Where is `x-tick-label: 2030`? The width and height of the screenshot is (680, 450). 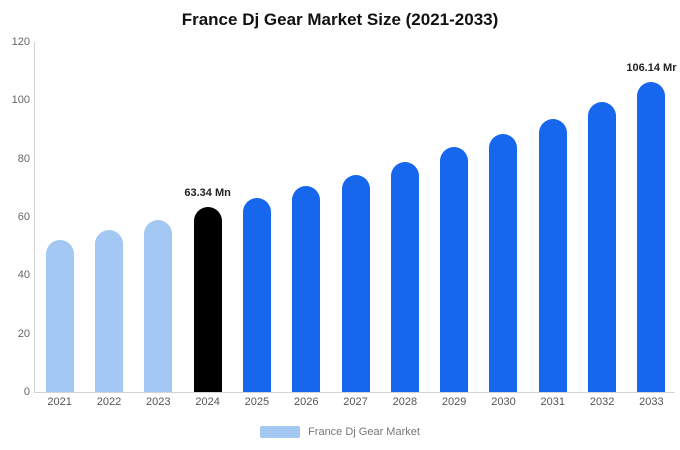
x-tick-label: 2030 is located at coordinates (503, 402).